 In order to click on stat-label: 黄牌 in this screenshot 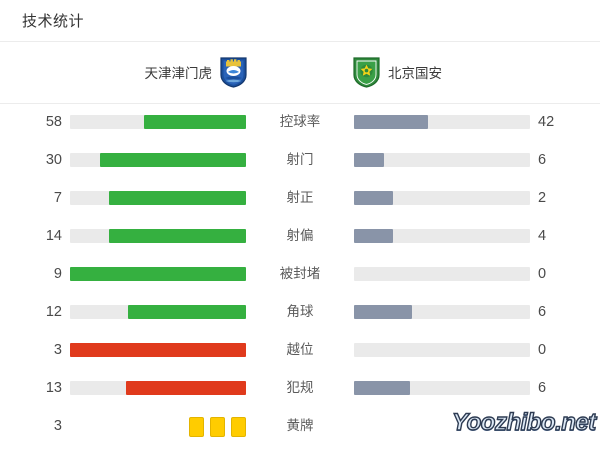, I will do `click(300, 425)`.